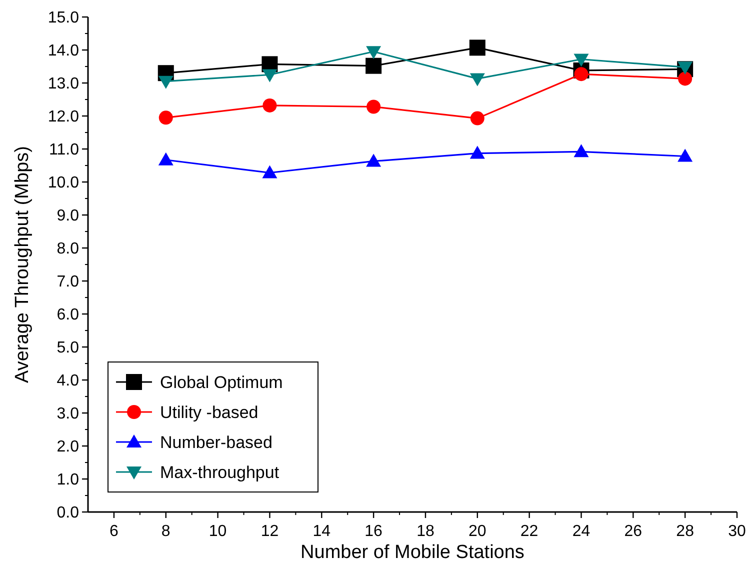  I want to click on y-tick-label: 15.0, so click(64, 18).